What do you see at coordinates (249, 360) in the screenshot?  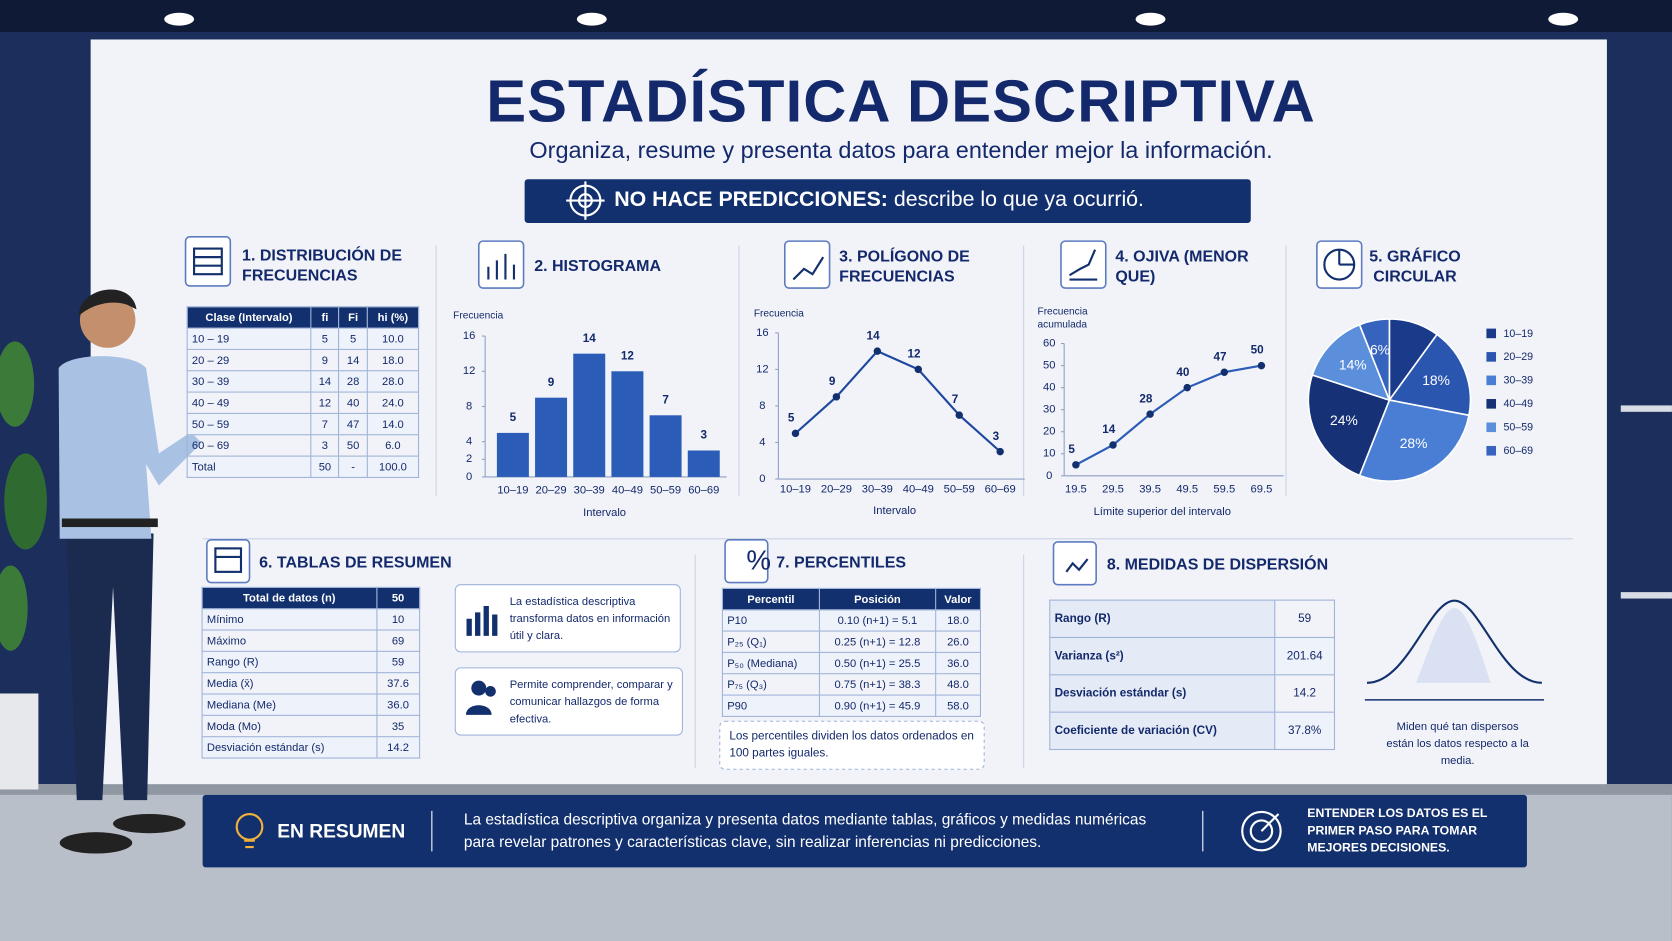 I see `cell: 20 – 29` at bounding box center [249, 360].